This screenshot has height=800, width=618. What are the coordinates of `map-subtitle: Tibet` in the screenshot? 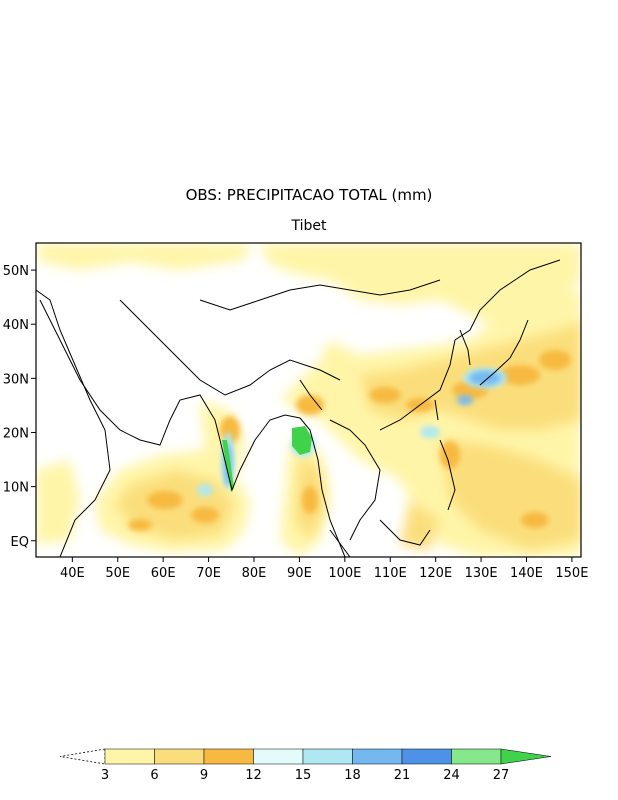 It's located at (309, 226).